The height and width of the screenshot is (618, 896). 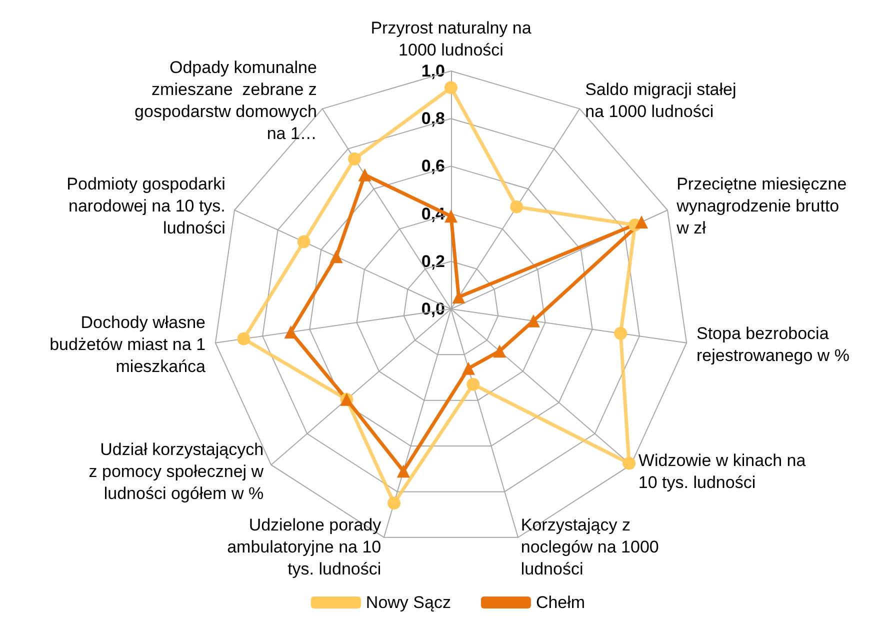 What do you see at coordinates (451, 39) in the screenshot?
I see `spoke-label: Przyrost naturalny na 1000 ludności` at bounding box center [451, 39].